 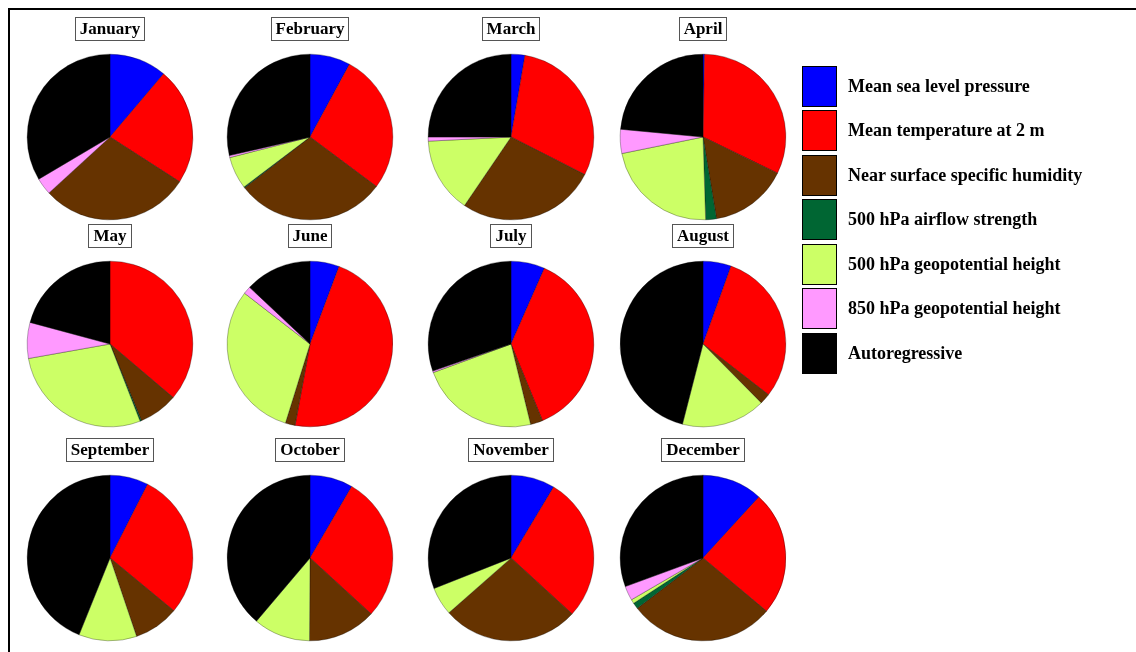 I want to click on legend-label: Mean sea level pressure, so click(x=939, y=86).